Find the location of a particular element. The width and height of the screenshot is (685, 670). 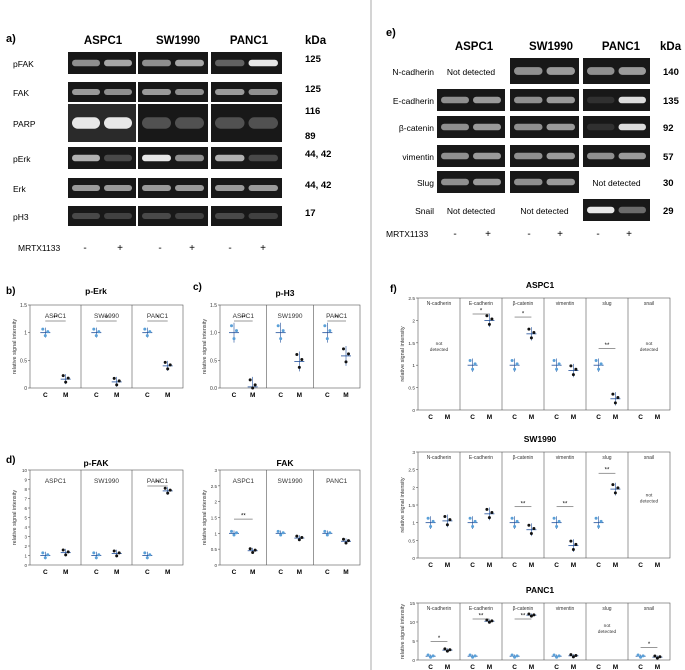

y-tick-label: 0.5 is located at coordinates (214, 549).